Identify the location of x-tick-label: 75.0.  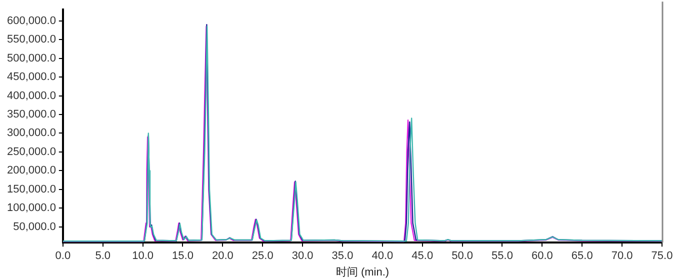
(662, 256).